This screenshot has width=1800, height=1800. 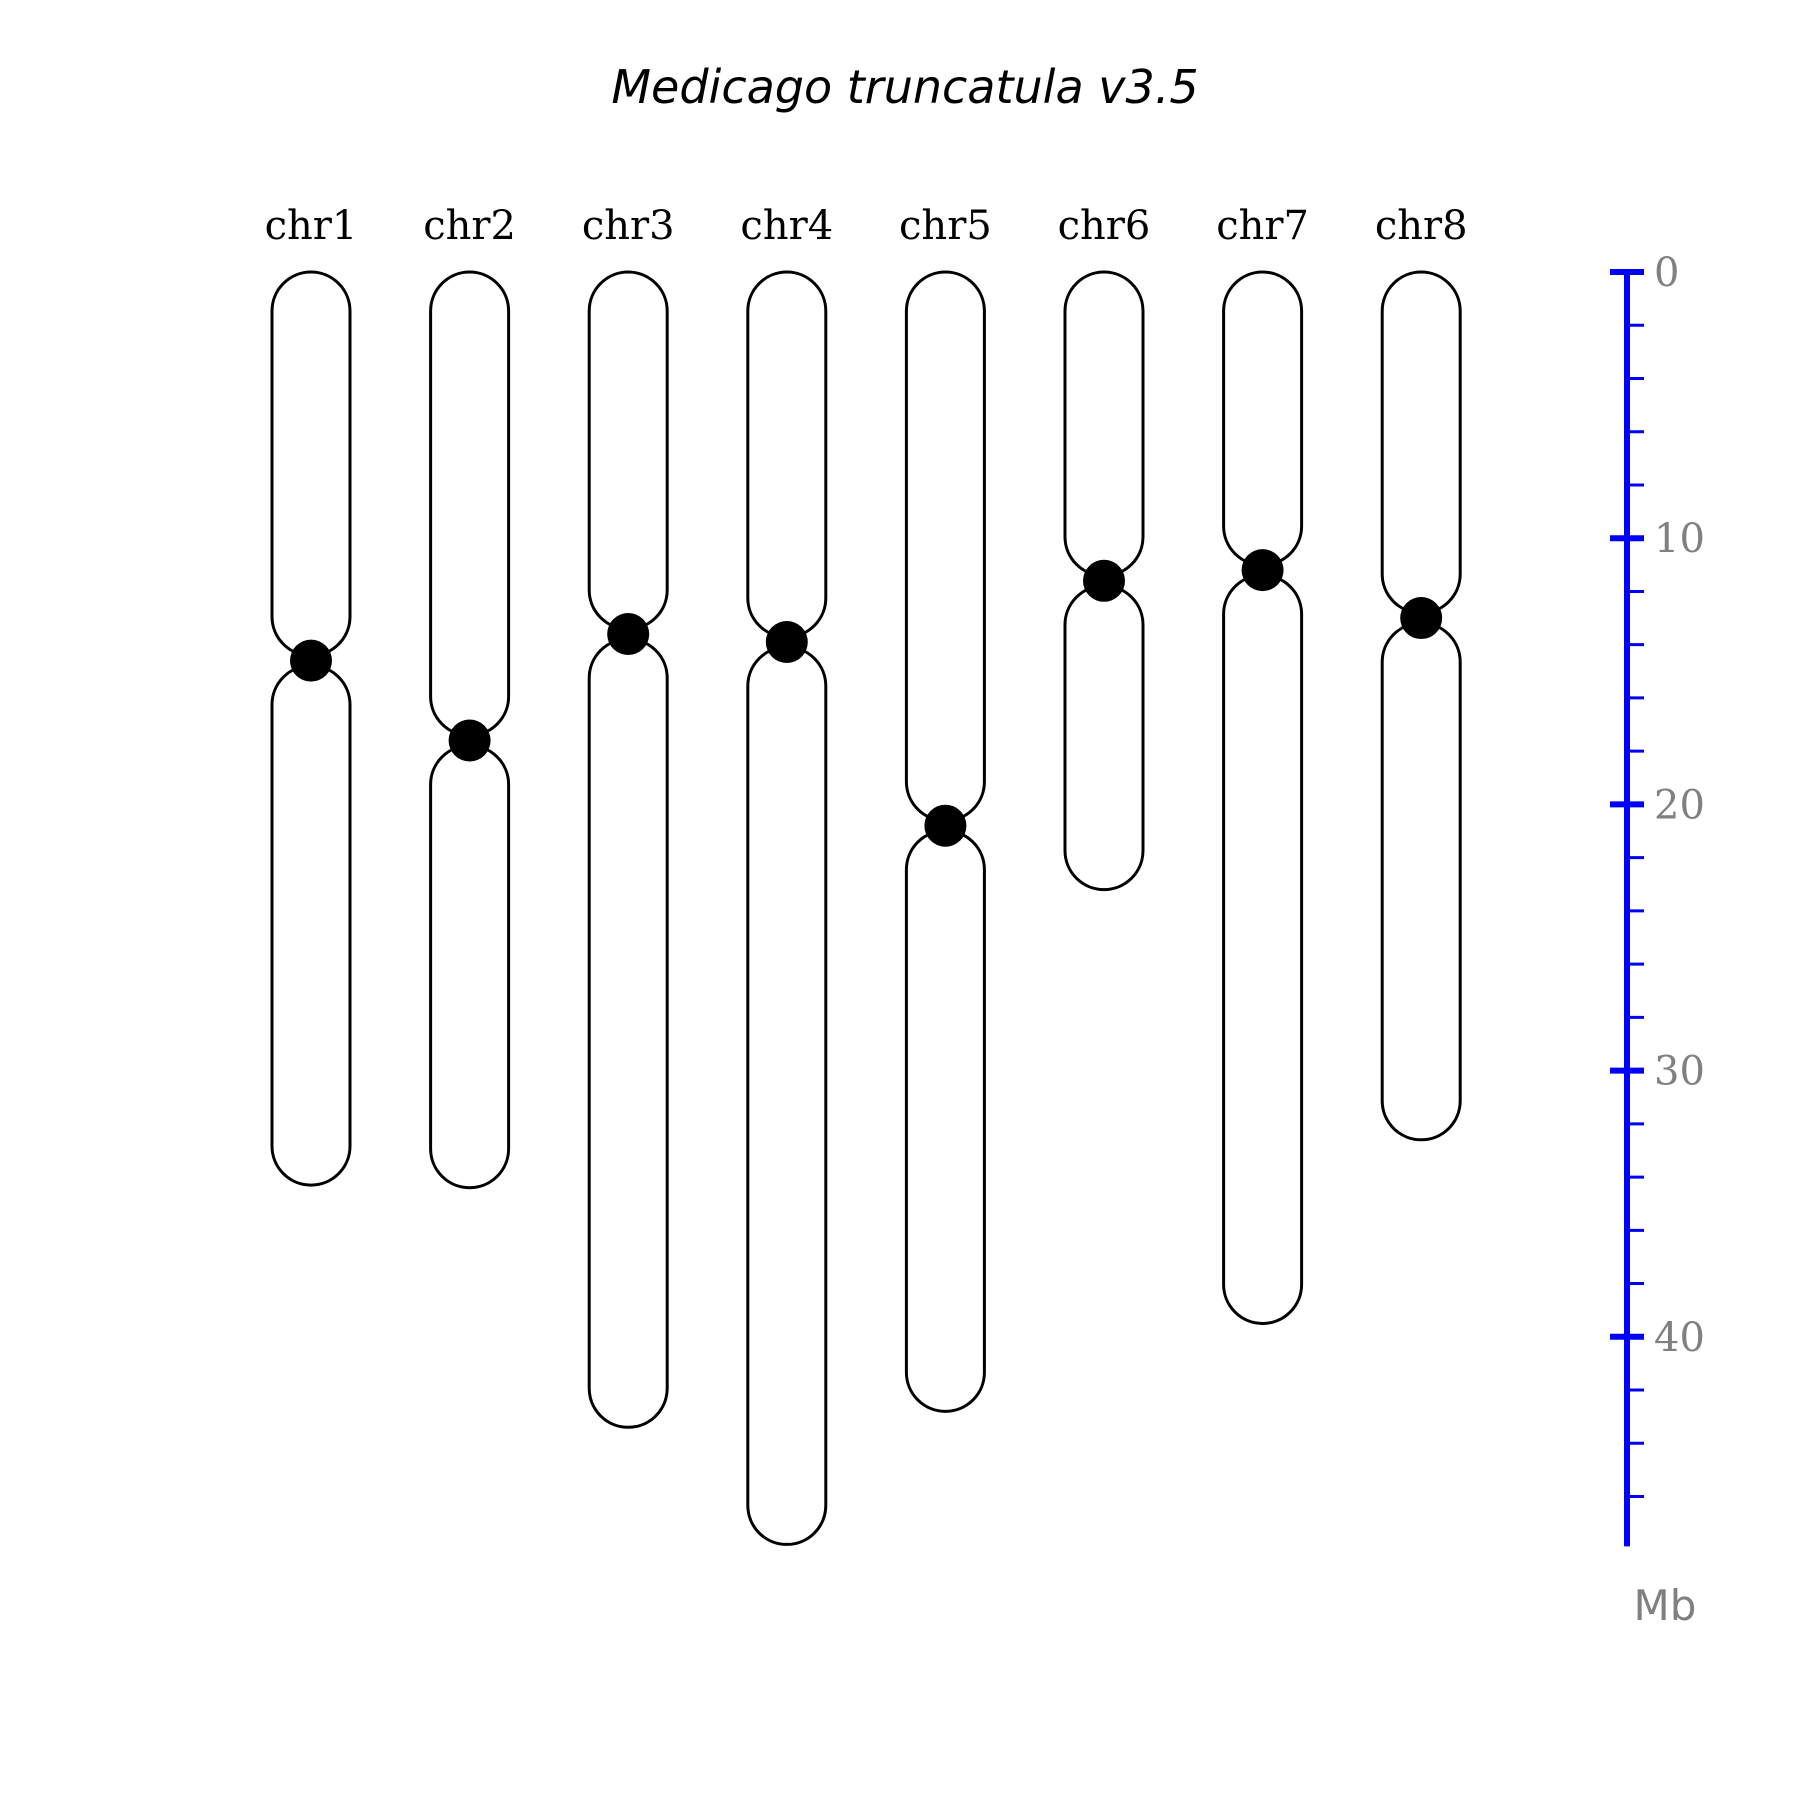 I want to click on chromosome-label: chr2, so click(x=469, y=226).